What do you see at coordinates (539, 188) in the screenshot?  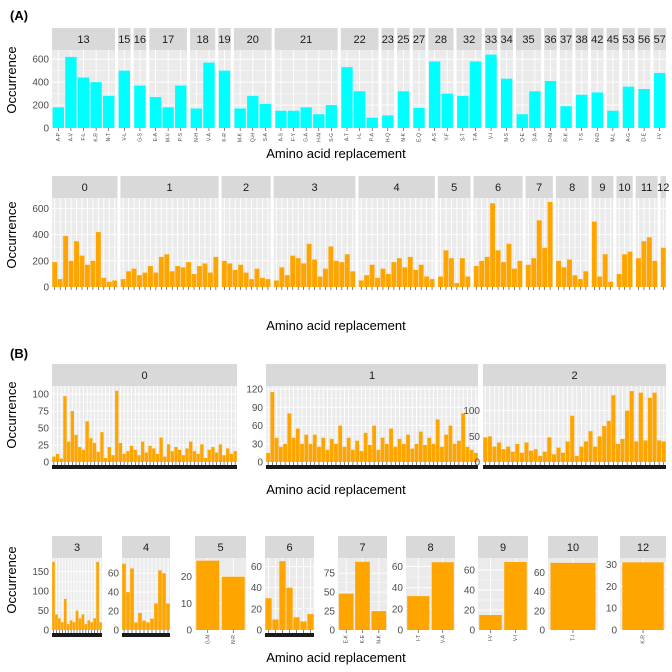 I see `facet-strip-label: 7` at bounding box center [539, 188].